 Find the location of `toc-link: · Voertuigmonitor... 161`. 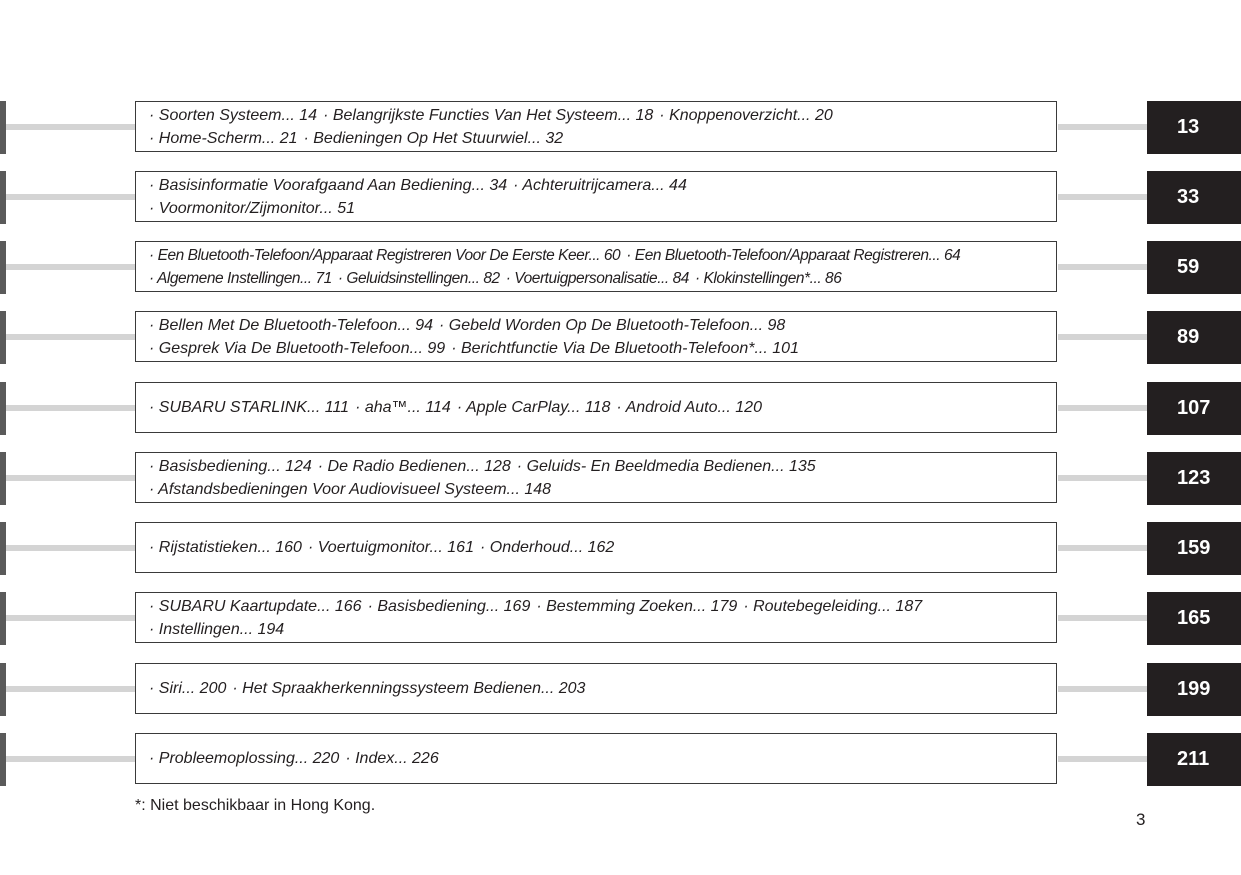

toc-link: · Voertuigmonitor... 161 is located at coordinates (390, 547).